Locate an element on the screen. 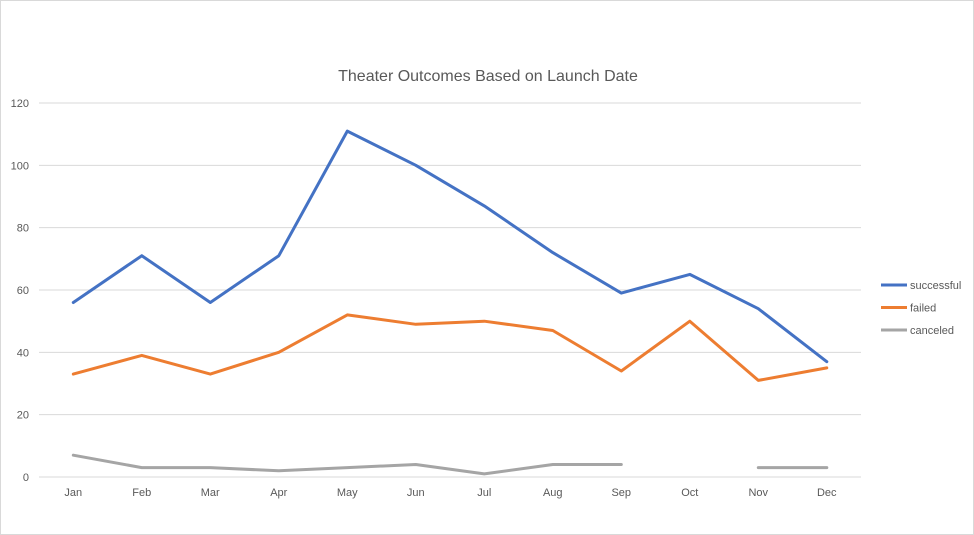 Image resolution: width=974 pixels, height=535 pixels. y-tick-label: 120 is located at coordinates (20, 104).